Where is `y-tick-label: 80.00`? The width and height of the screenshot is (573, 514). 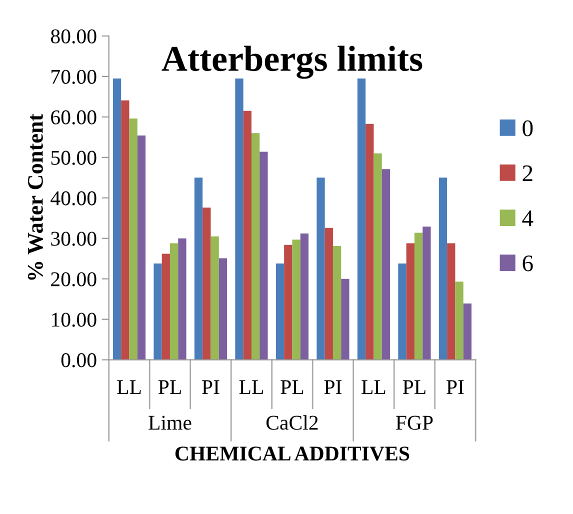
y-tick-label: 80.00 is located at coordinates (73, 36).